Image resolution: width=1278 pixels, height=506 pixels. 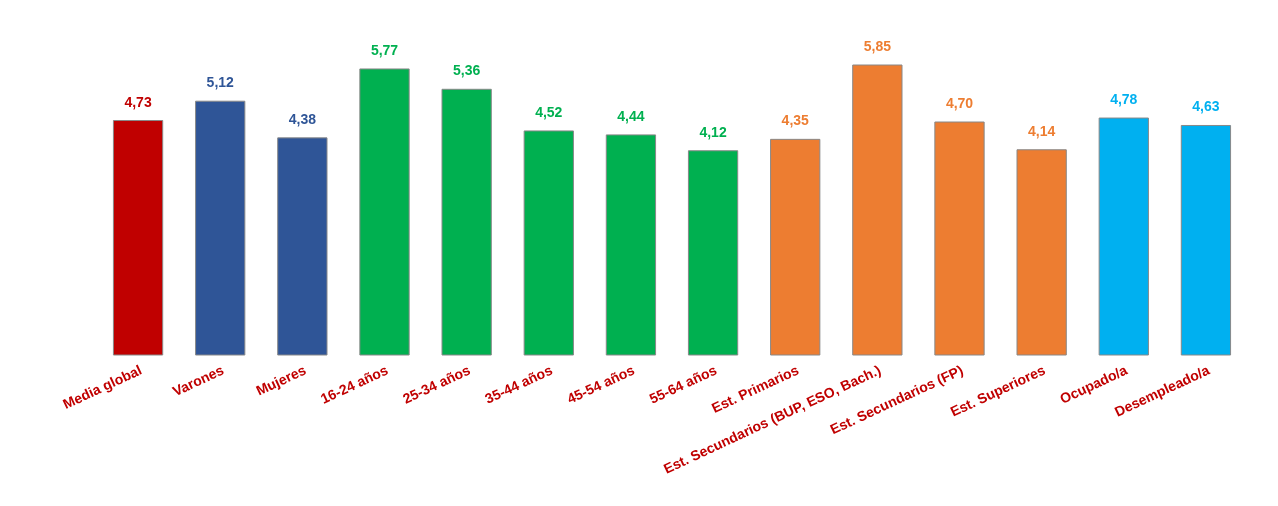 I want to click on data-label: 5,85, so click(x=877, y=46).